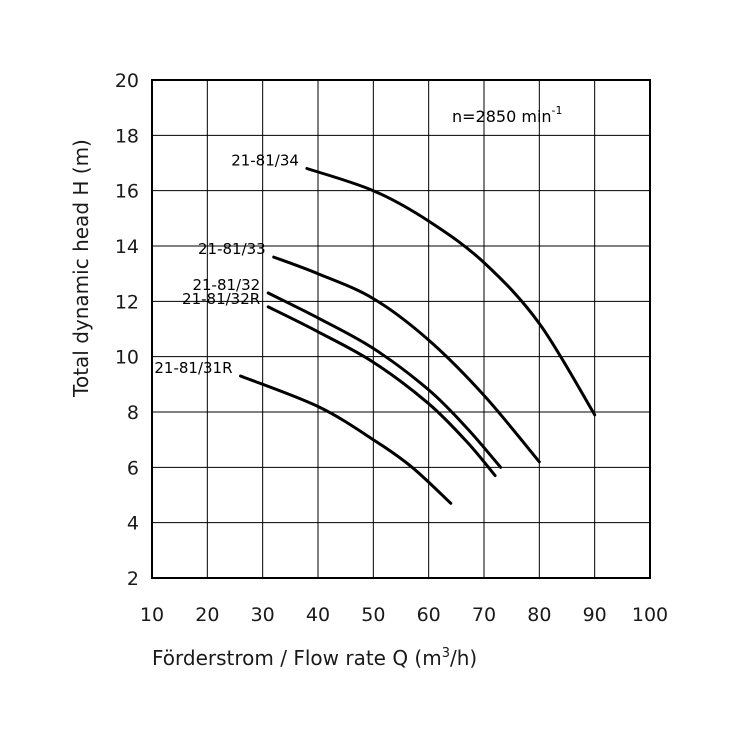  I want to click on x-tick-label: 60, so click(429, 615).